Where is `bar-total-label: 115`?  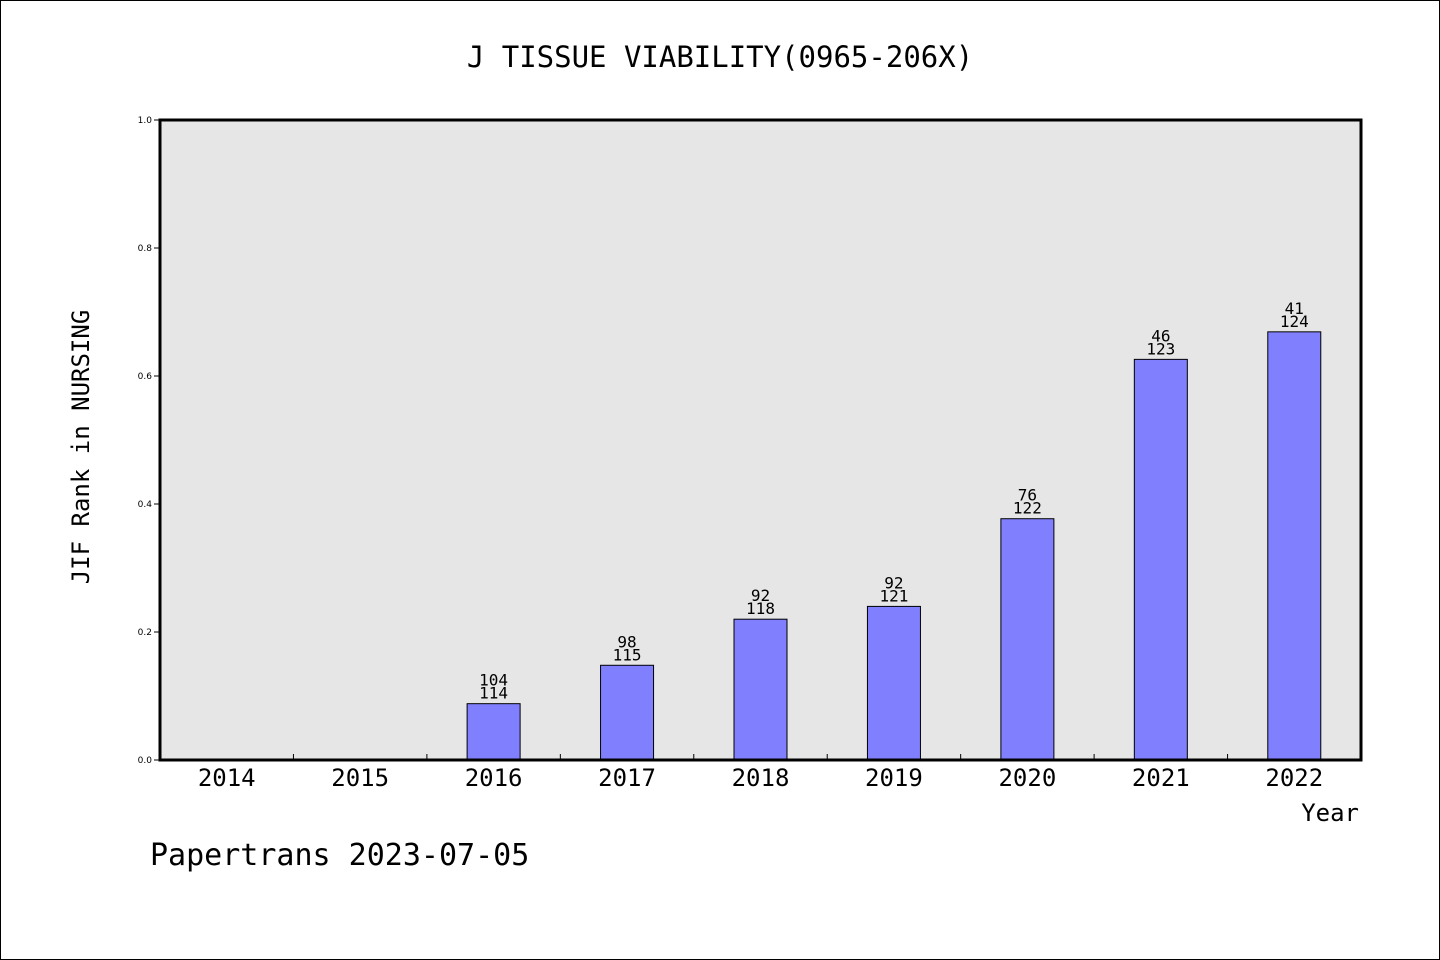
bar-total-label: 115 is located at coordinates (627, 654).